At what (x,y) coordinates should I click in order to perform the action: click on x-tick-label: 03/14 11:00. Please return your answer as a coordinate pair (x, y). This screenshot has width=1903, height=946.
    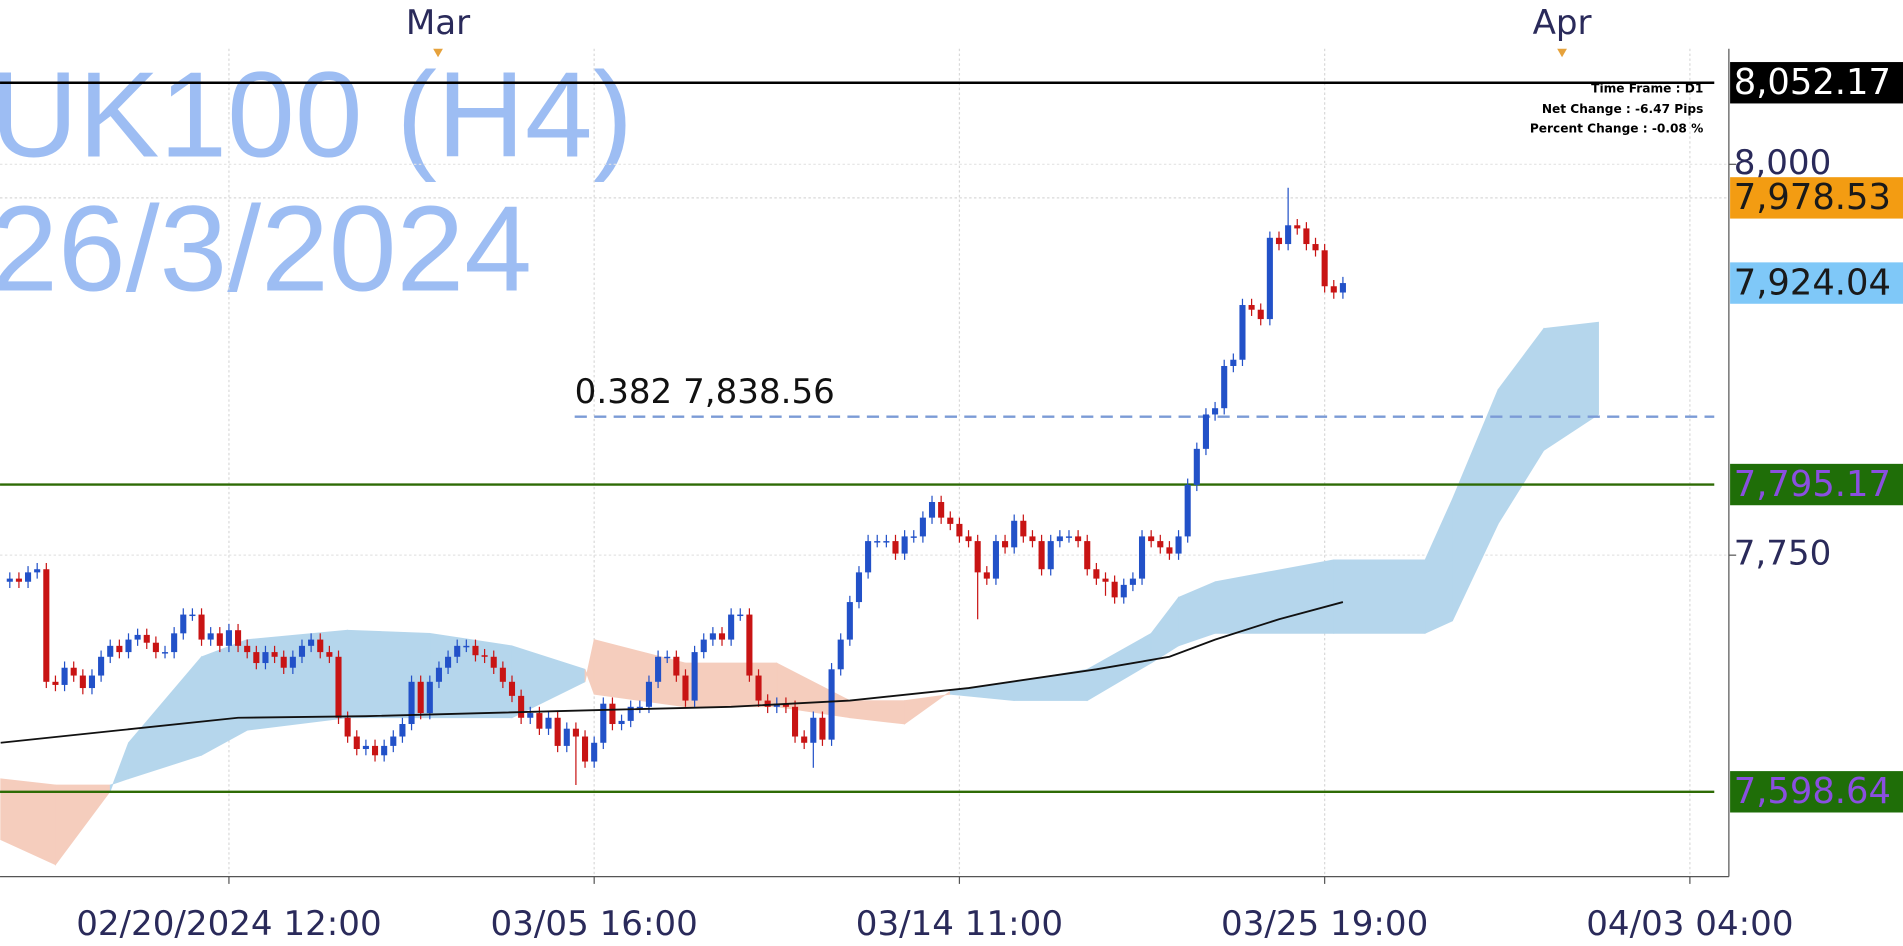
    Looking at the image, I should click on (959, 924).